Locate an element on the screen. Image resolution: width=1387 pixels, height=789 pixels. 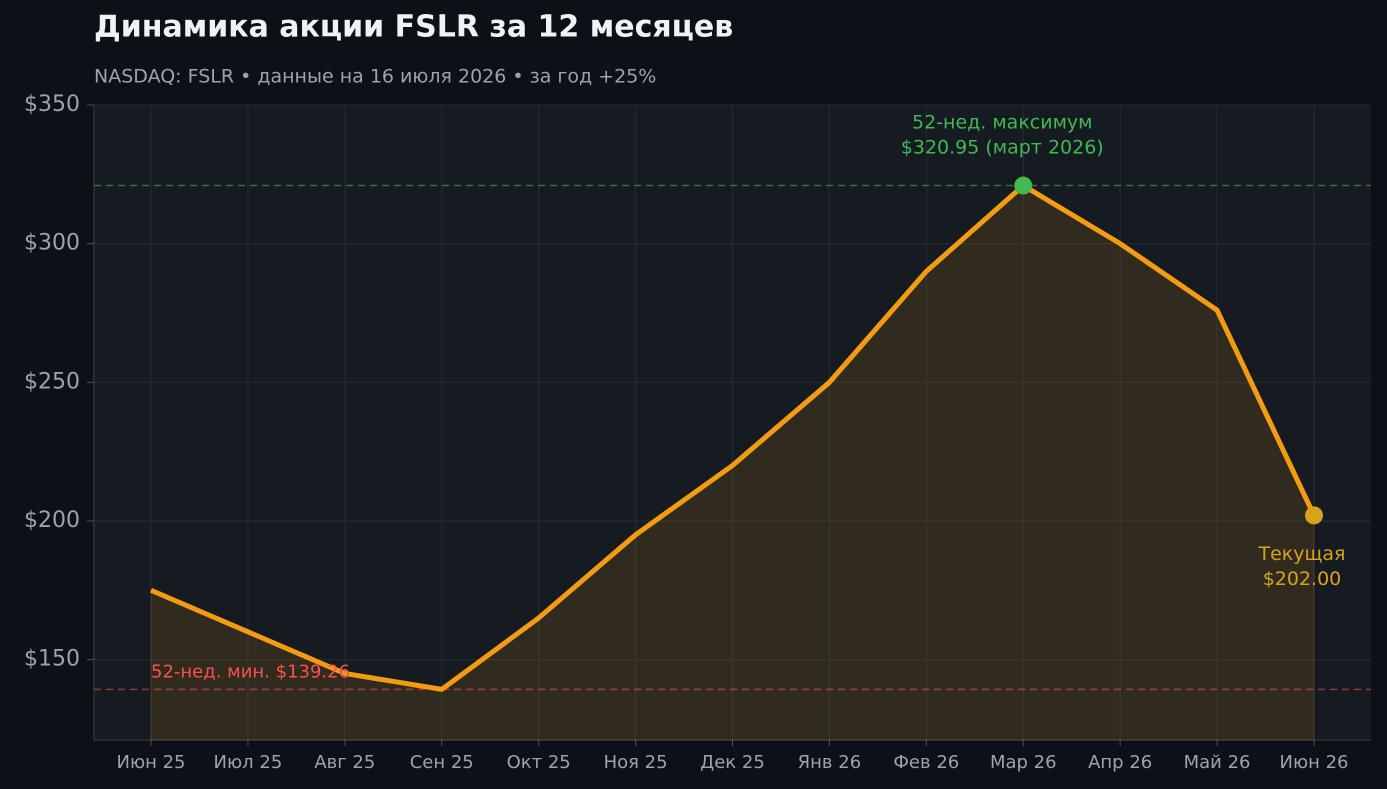
x-tick-label: Май 26 is located at coordinates (1217, 762).